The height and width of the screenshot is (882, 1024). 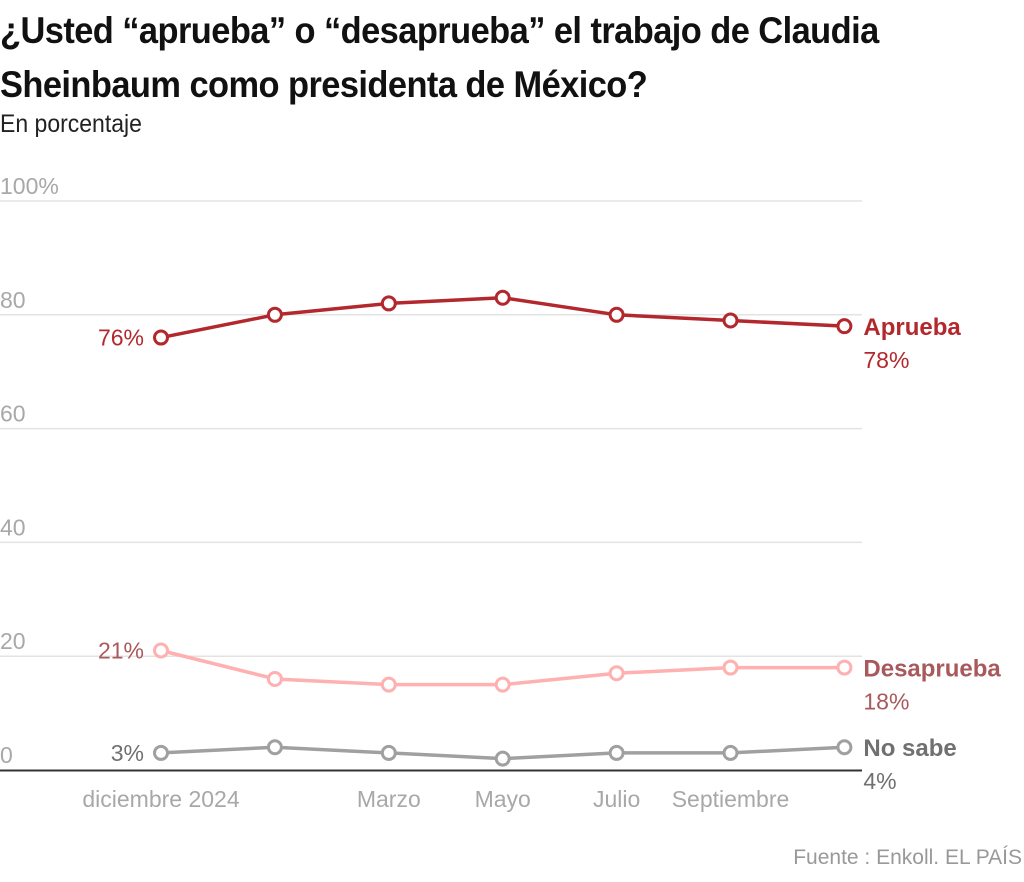 I want to click on last-value-label: 4%, so click(x=879, y=781).